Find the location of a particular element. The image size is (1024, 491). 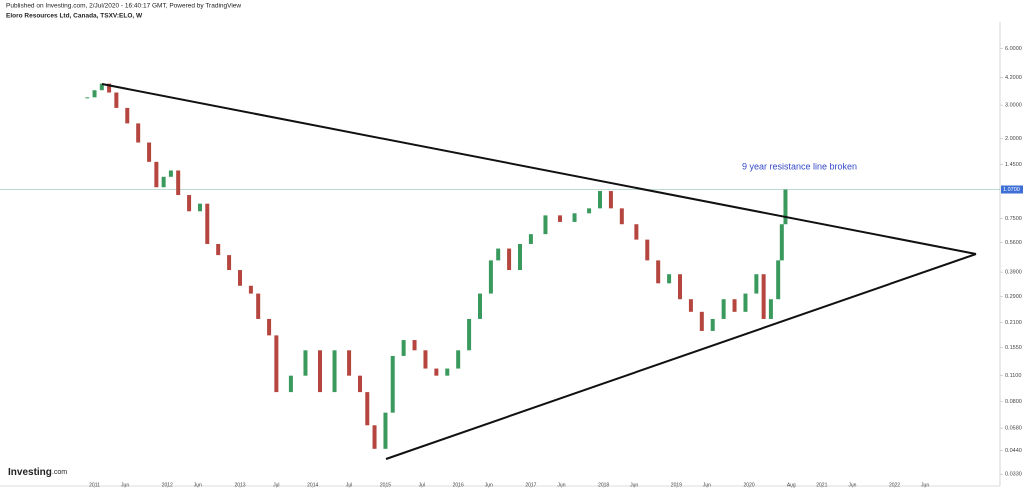

y-tick-label: 0.2900 is located at coordinates (1013, 297).